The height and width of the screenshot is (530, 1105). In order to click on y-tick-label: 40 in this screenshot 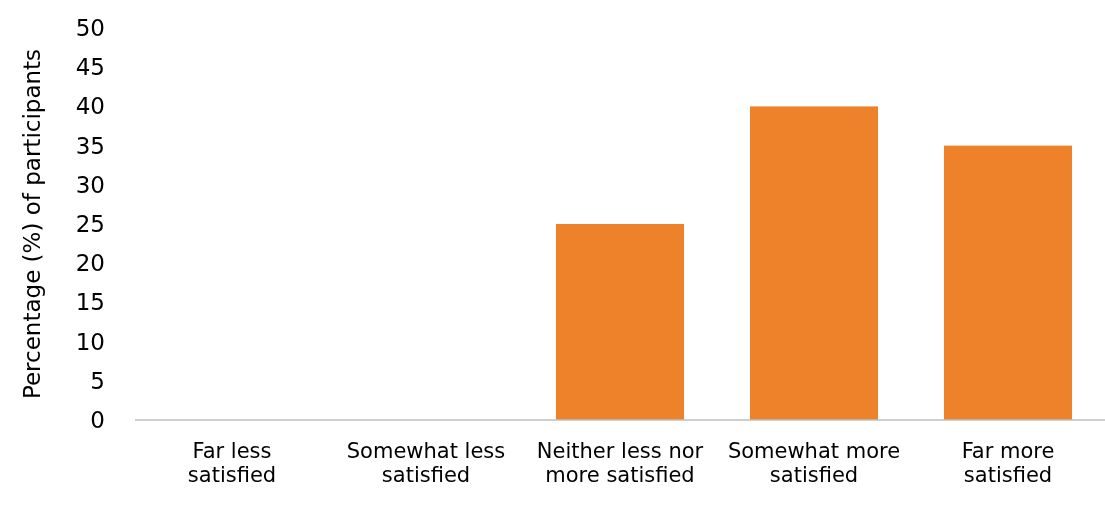, I will do `click(90, 106)`.